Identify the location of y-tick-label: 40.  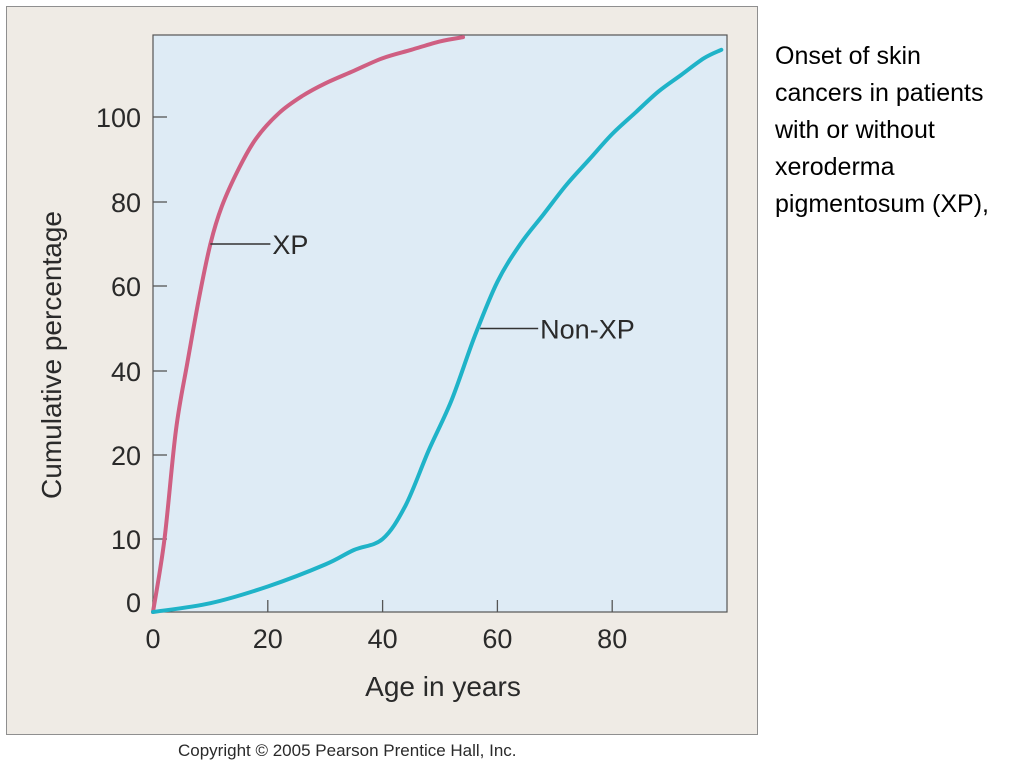
(126, 372).